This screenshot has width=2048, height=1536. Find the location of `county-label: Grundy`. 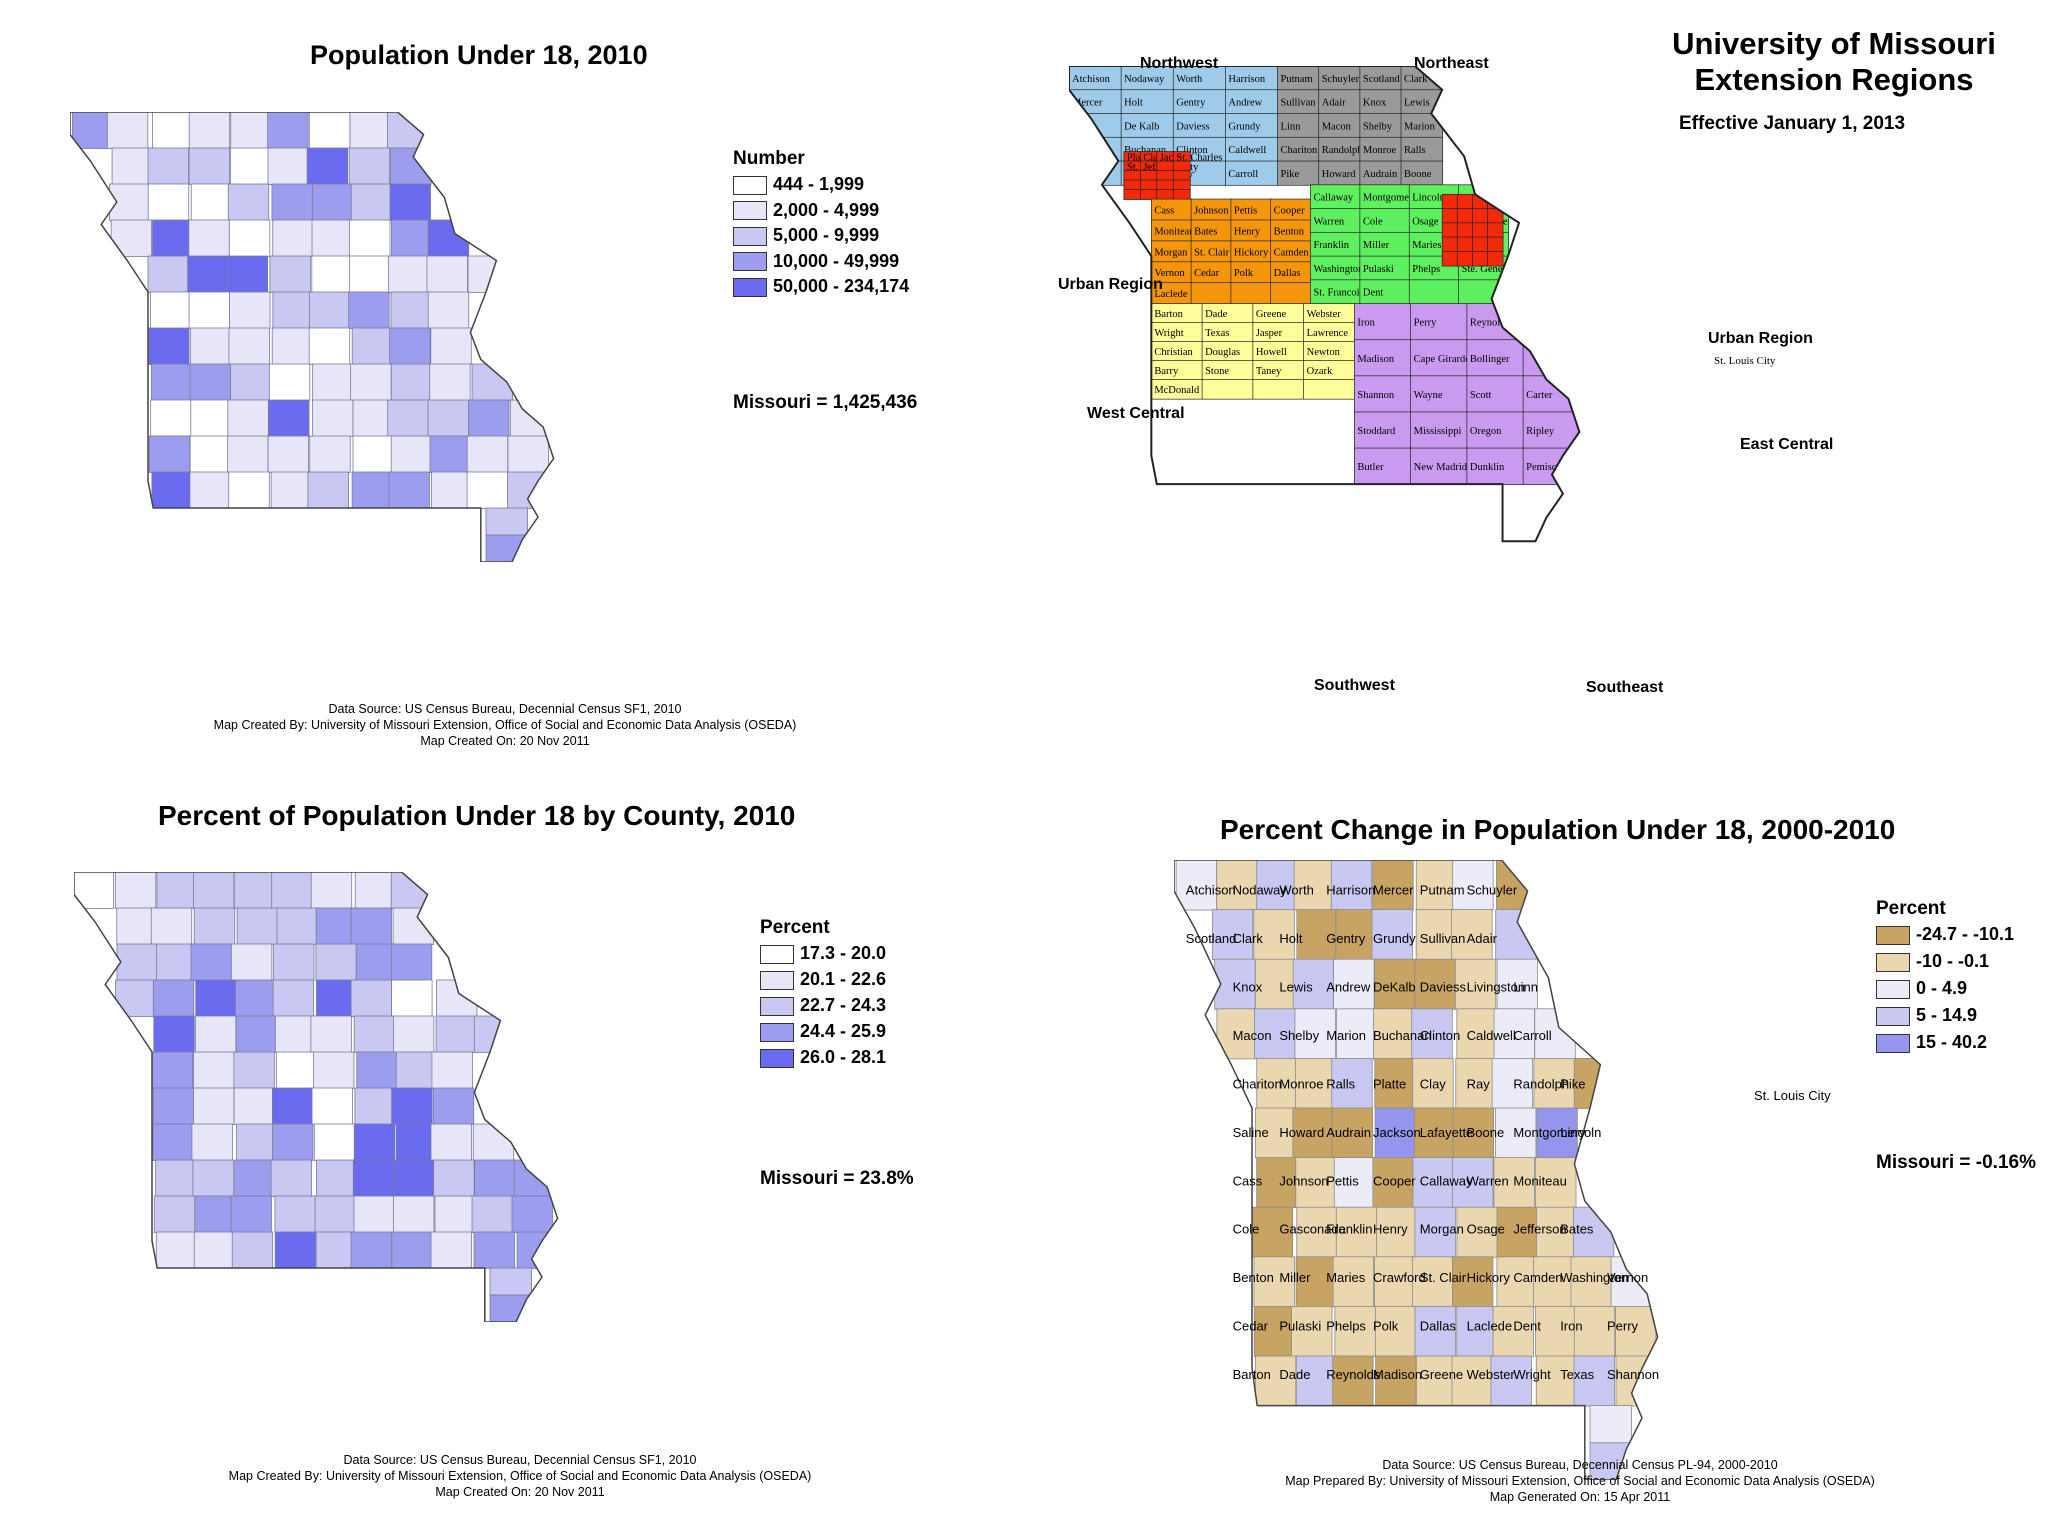

county-label: Grundy is located at coordinates (1394, 938).